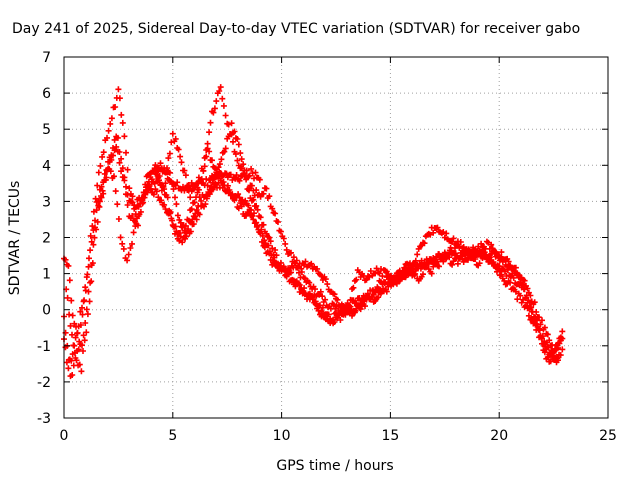 The image size is (640, 480). I want to click on y-axis-label: SDTVAR / TECUs, so click(15, 238).